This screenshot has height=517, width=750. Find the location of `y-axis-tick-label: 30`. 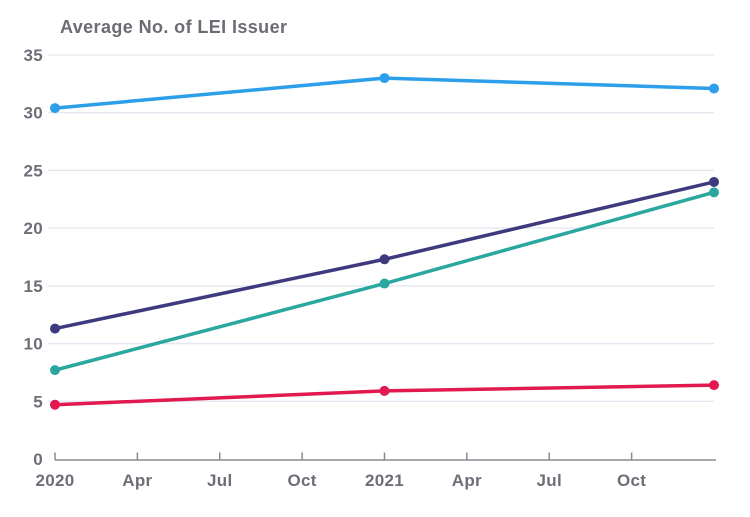

y-axis-tick-label: 30 is located at coordinates (33, 113).